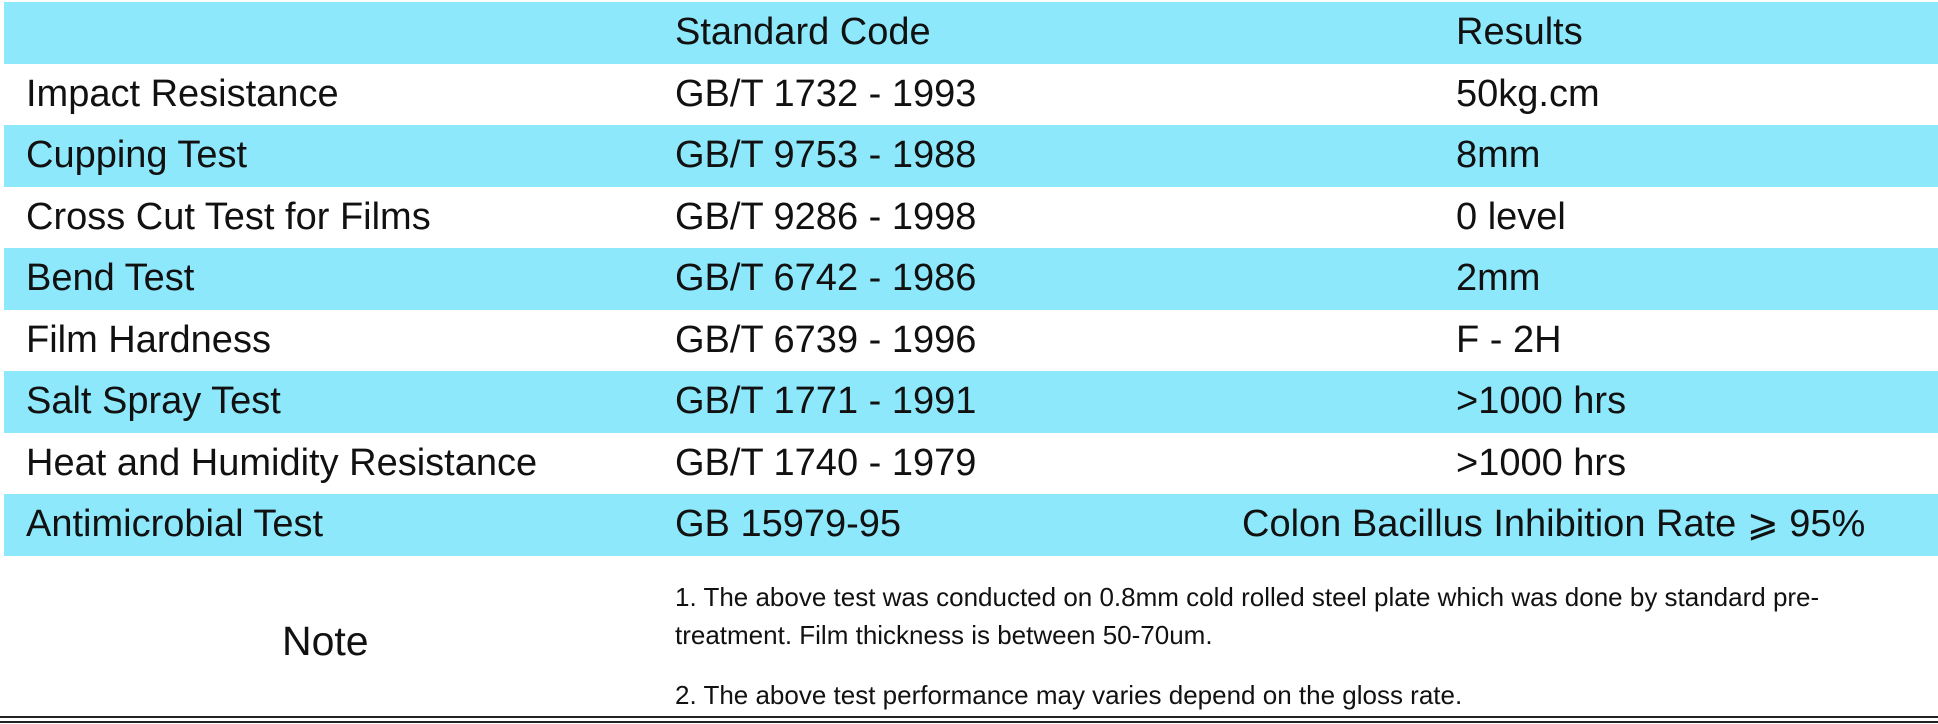 The width and height of the screenshot is (1938, 724). I want to click on test-name: Impact Resistance, so click(182, 93).